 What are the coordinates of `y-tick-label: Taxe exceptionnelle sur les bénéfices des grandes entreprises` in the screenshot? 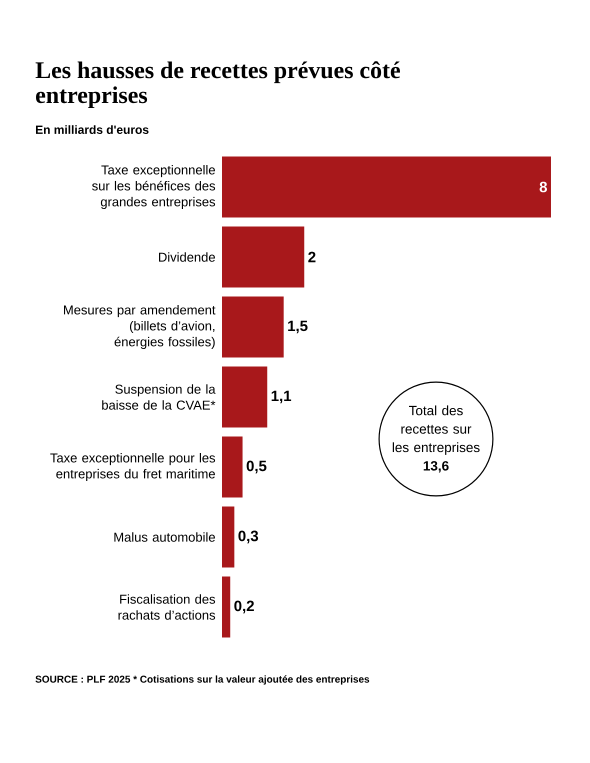 It's located at (154, 187).